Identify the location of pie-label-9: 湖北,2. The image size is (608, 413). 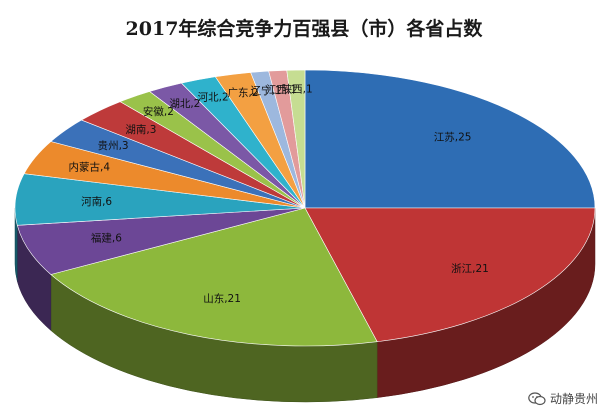
(184, 104).